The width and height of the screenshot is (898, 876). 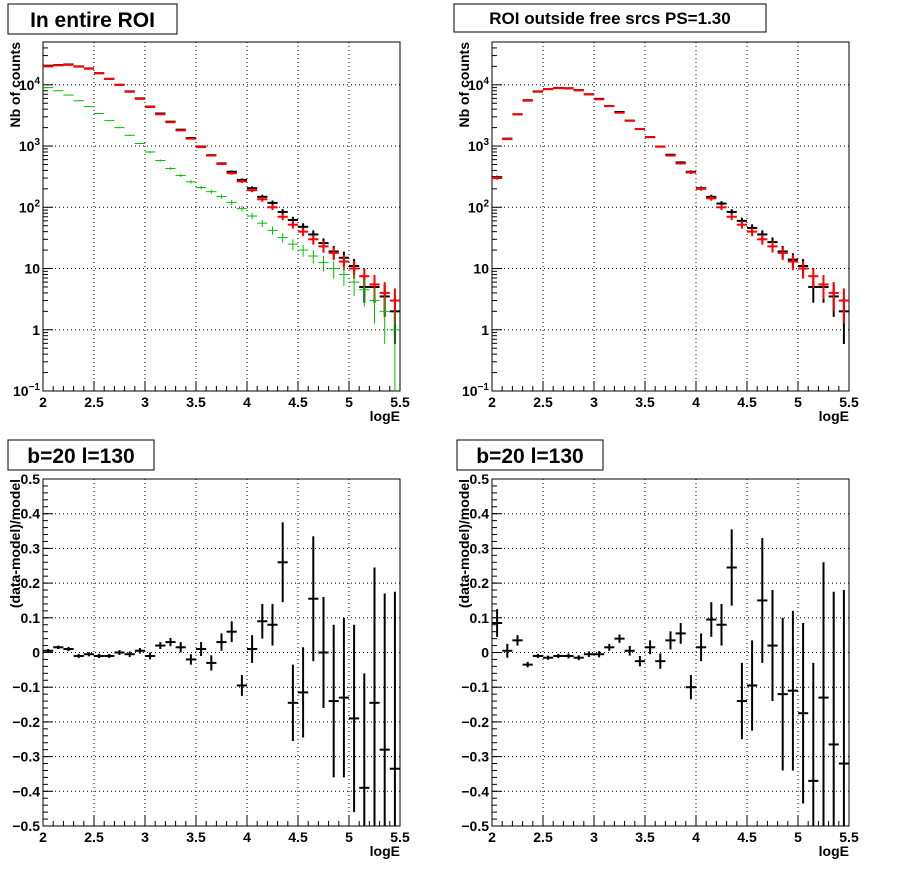 I want to click on y-tick-label: −0.1, so click(x=475, y=687).